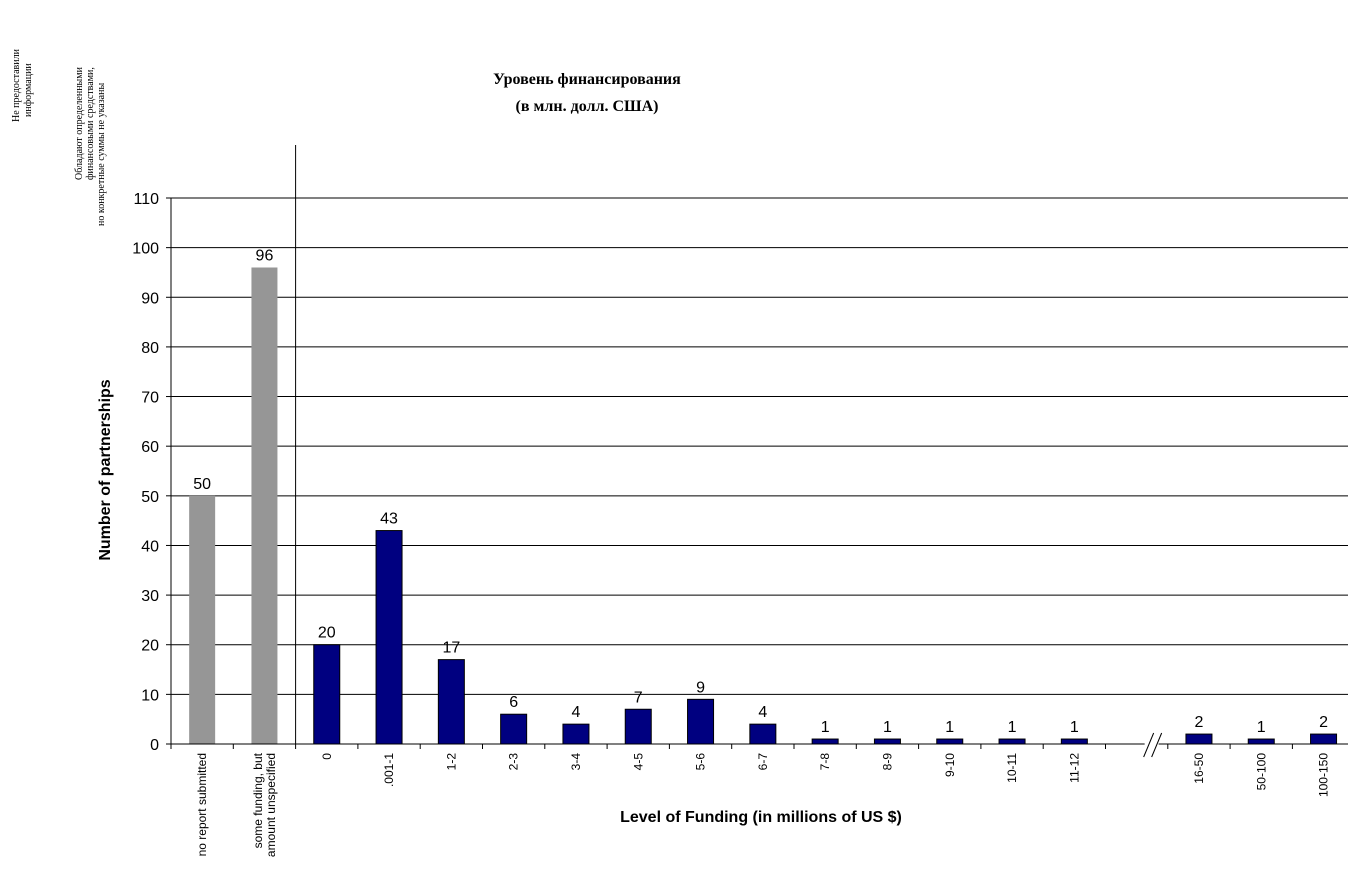 This screenshot has height=891, width=1348. What do you see at coordinates (887, 762) in the screenshot?
I see `x-tick-label: 8-9` at bounding box center [887, 762].